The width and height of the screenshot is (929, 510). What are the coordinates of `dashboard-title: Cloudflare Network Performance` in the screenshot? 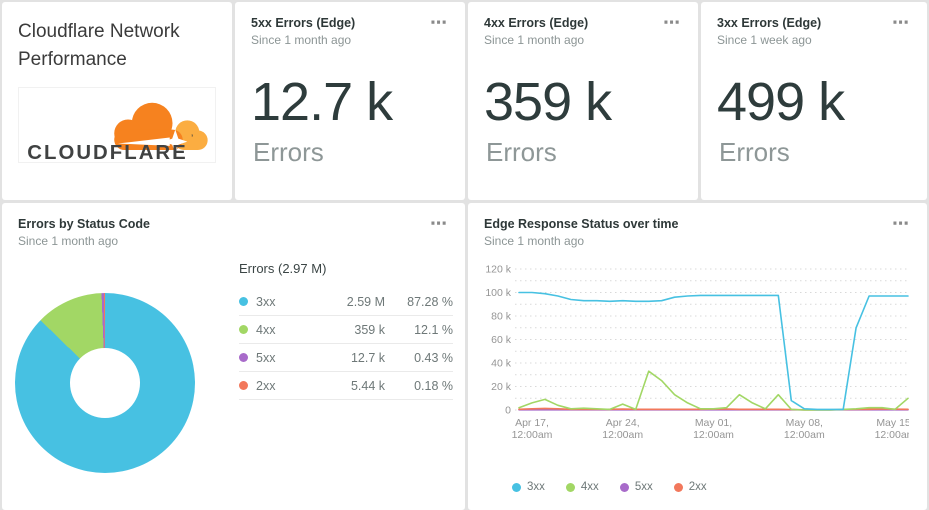 It's located at (99, 46).